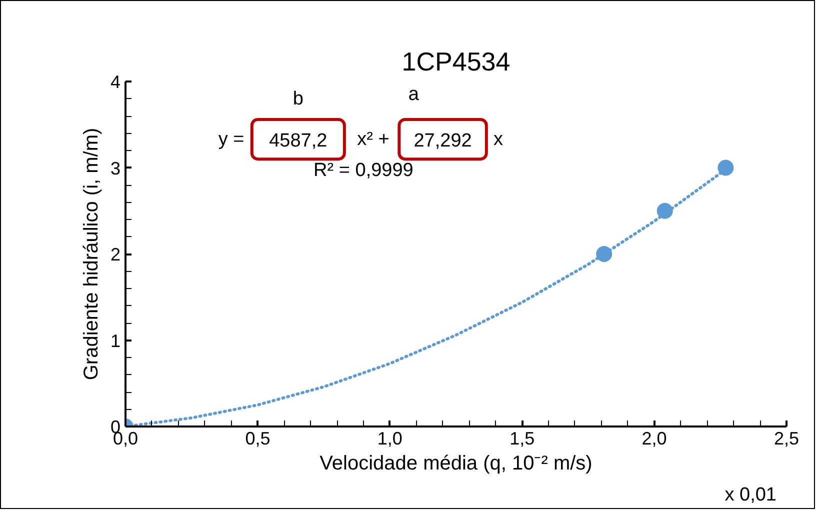 The width and height of the screenshot is (817, 511). I want to click on annotation: R² = 0,9999, so click(364, 170).